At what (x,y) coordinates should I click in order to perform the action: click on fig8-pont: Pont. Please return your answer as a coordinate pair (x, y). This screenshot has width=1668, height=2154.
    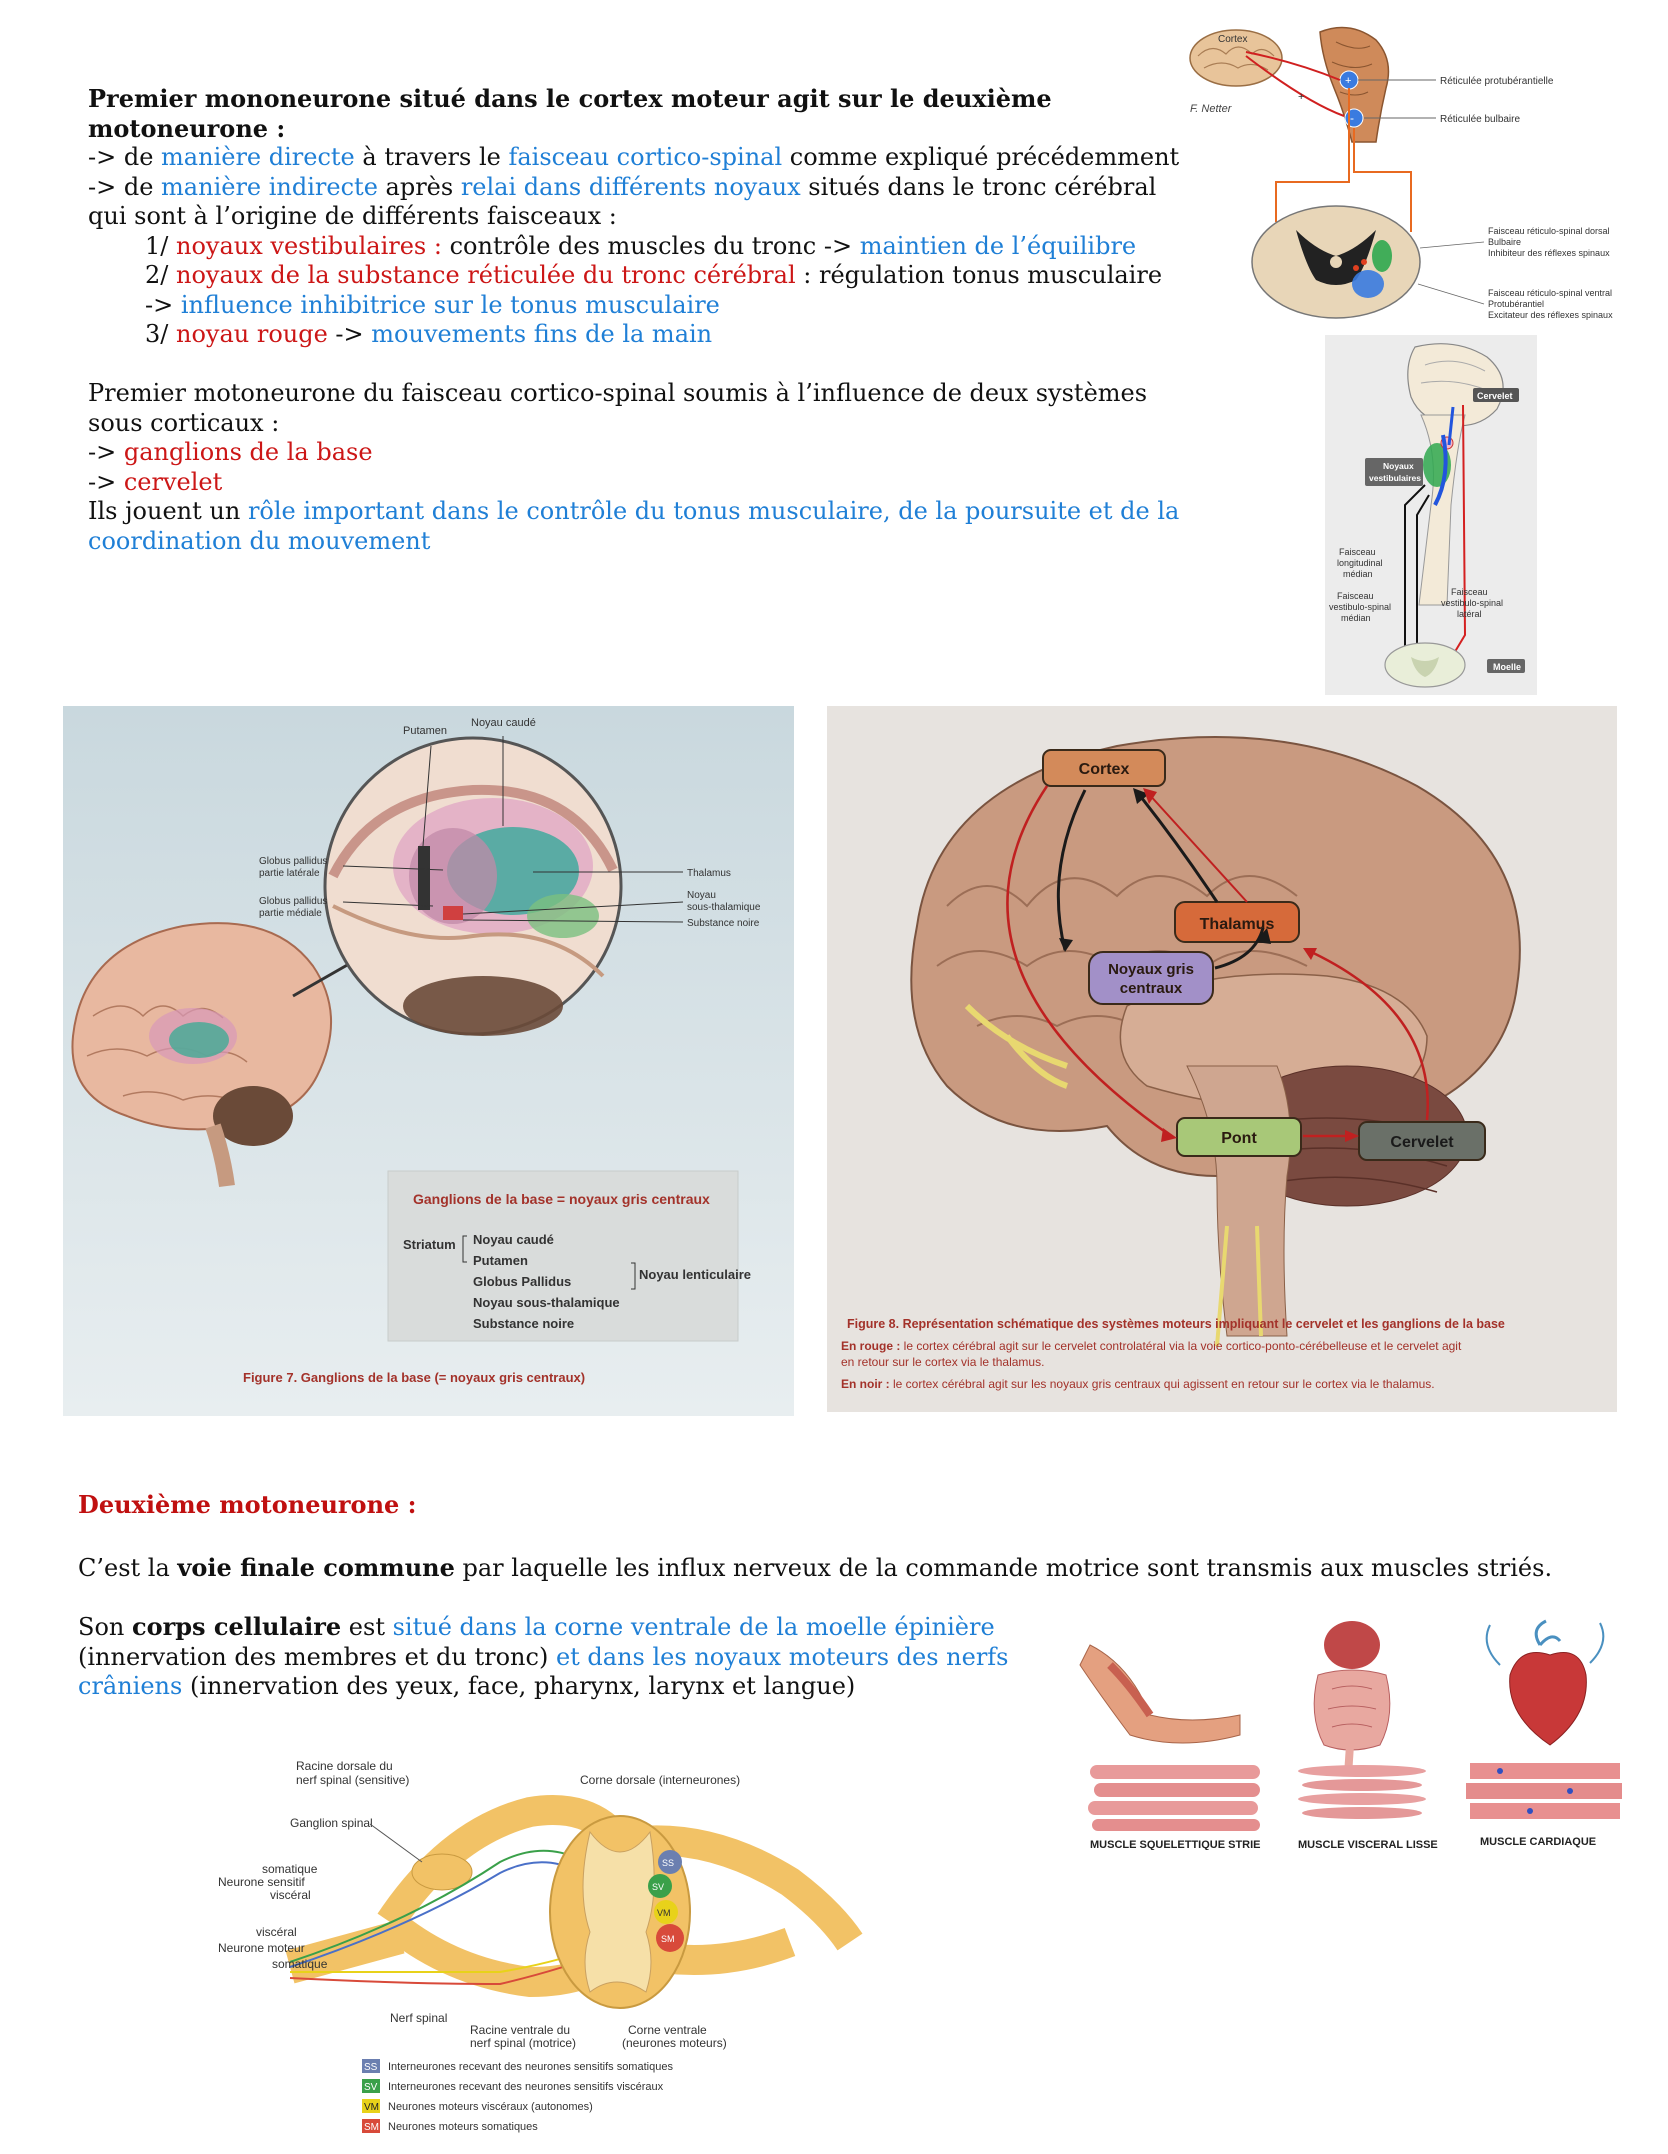
    Looking at the image, I should click on (1239, 1138).